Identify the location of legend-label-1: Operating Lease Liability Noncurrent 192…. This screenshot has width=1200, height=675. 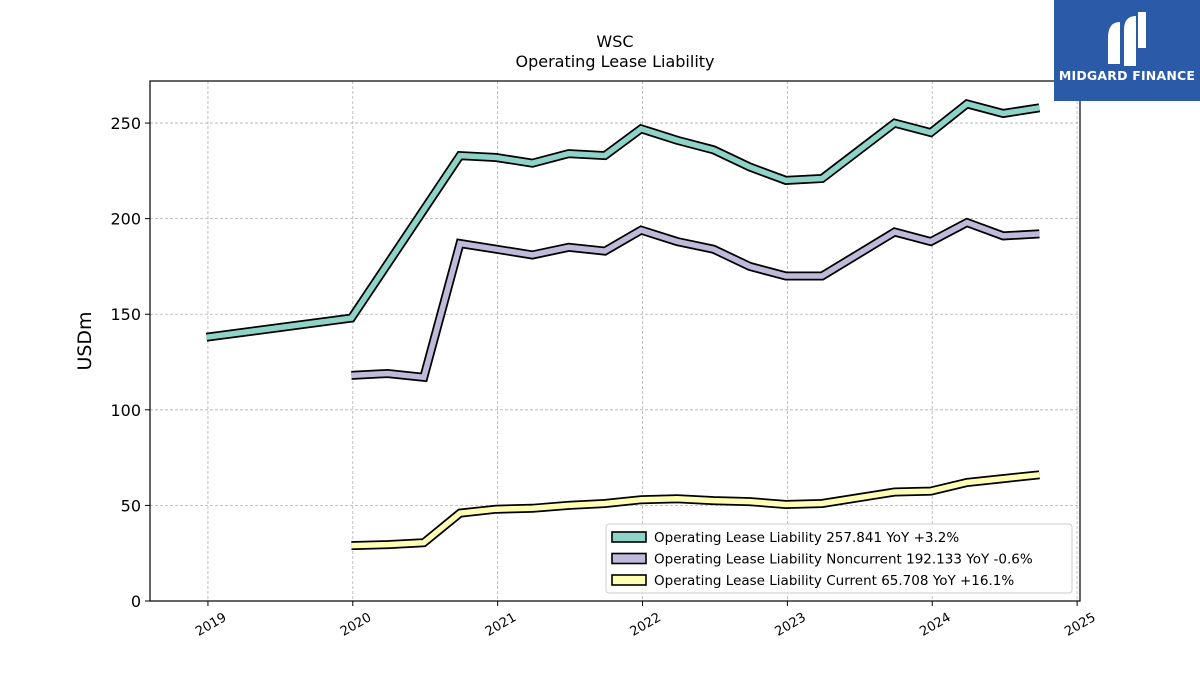
(843, 560).